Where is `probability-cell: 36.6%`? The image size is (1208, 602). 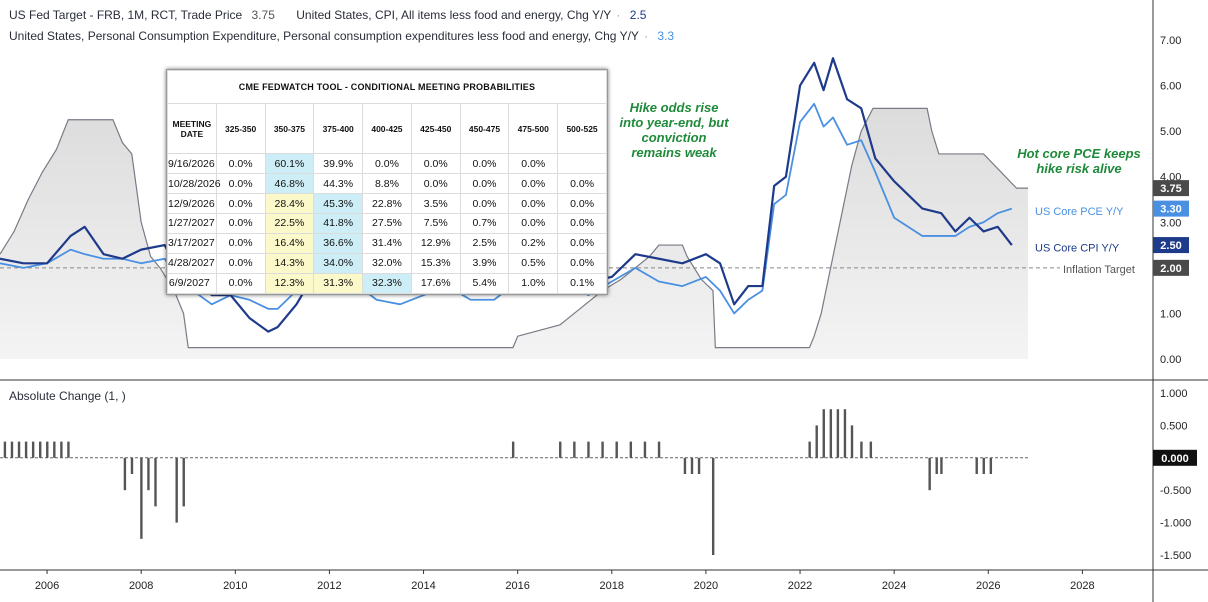 probability-cell: 36.6% is located at coordinates (338, 243).